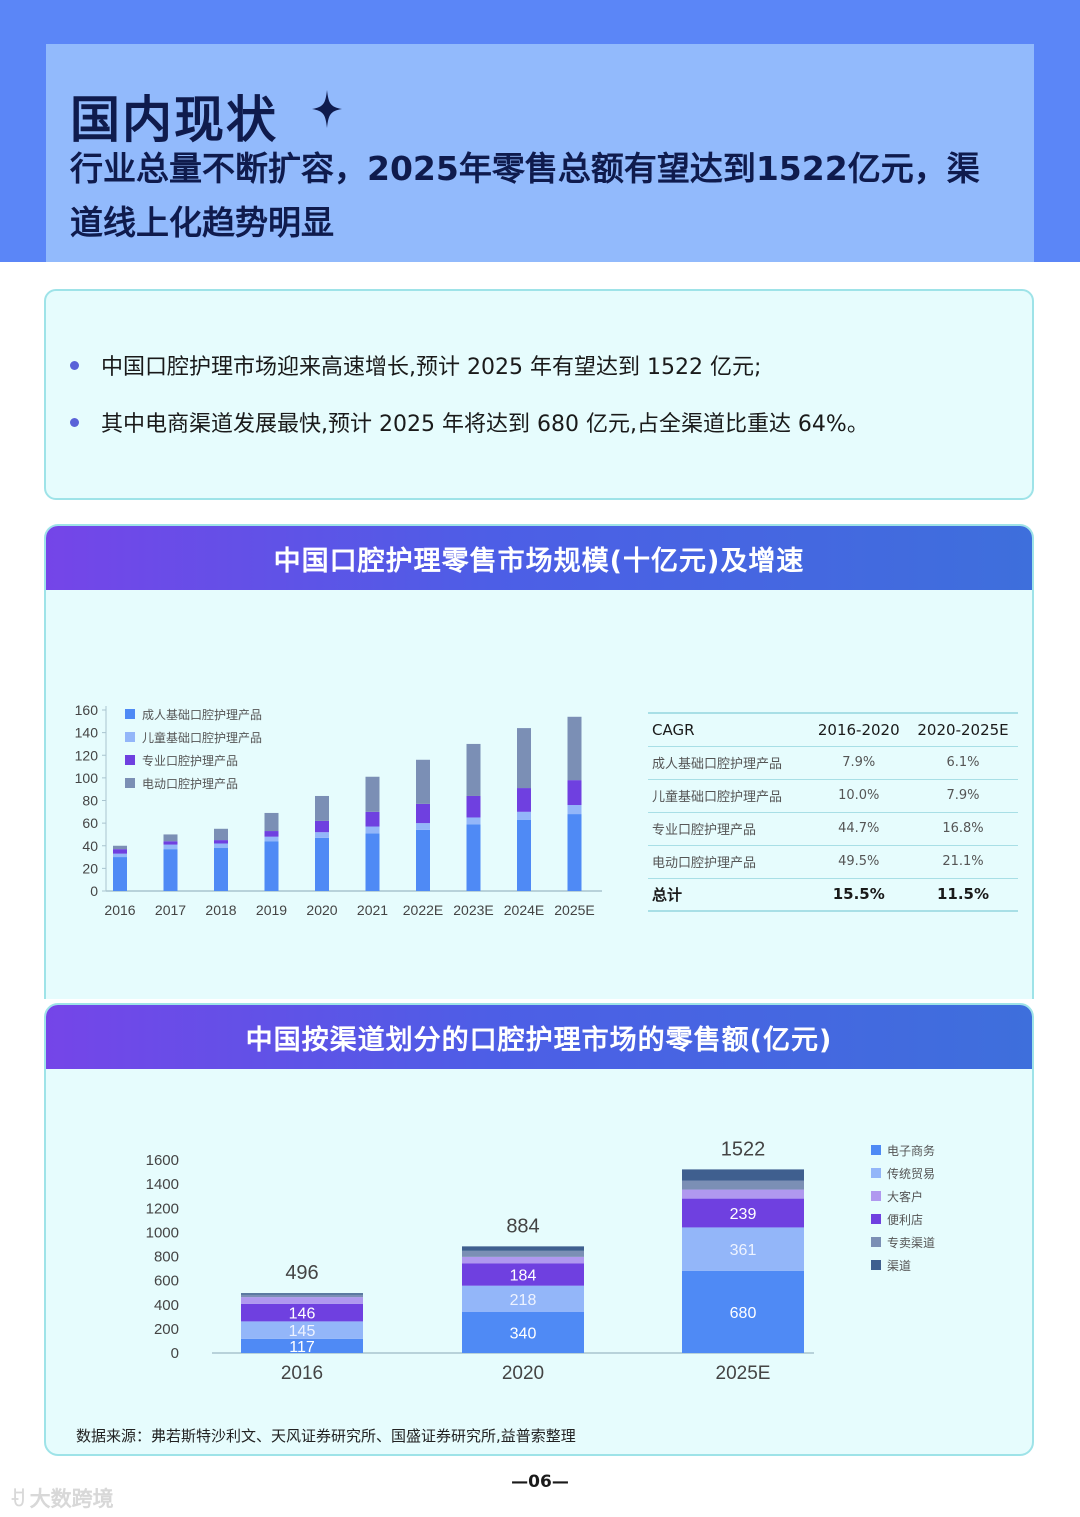 Image resolution: width=1080 pixels, height=1517 pixels. I want to click on x-tick-label: 2023E, so click(473, 910).